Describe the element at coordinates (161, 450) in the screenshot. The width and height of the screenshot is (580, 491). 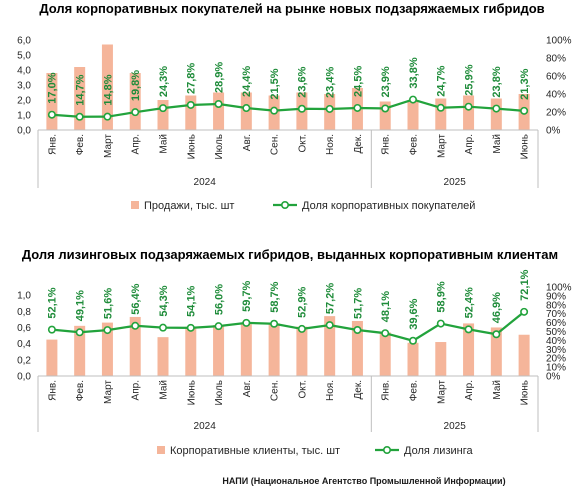
I see `chart-2-legend-bar-swatch` at that location.